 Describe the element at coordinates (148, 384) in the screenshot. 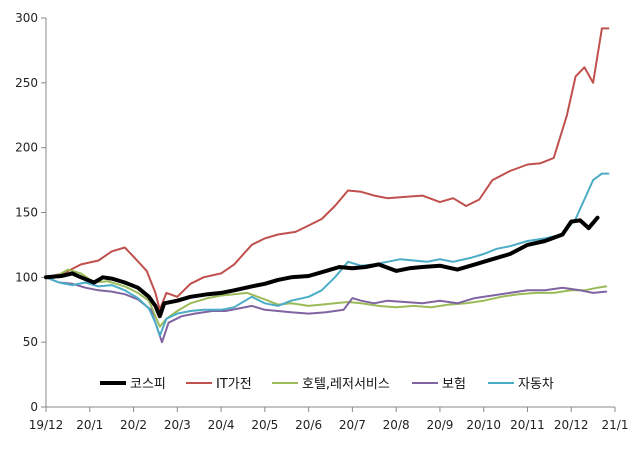

I see `legend-label: 코스피` at that location.